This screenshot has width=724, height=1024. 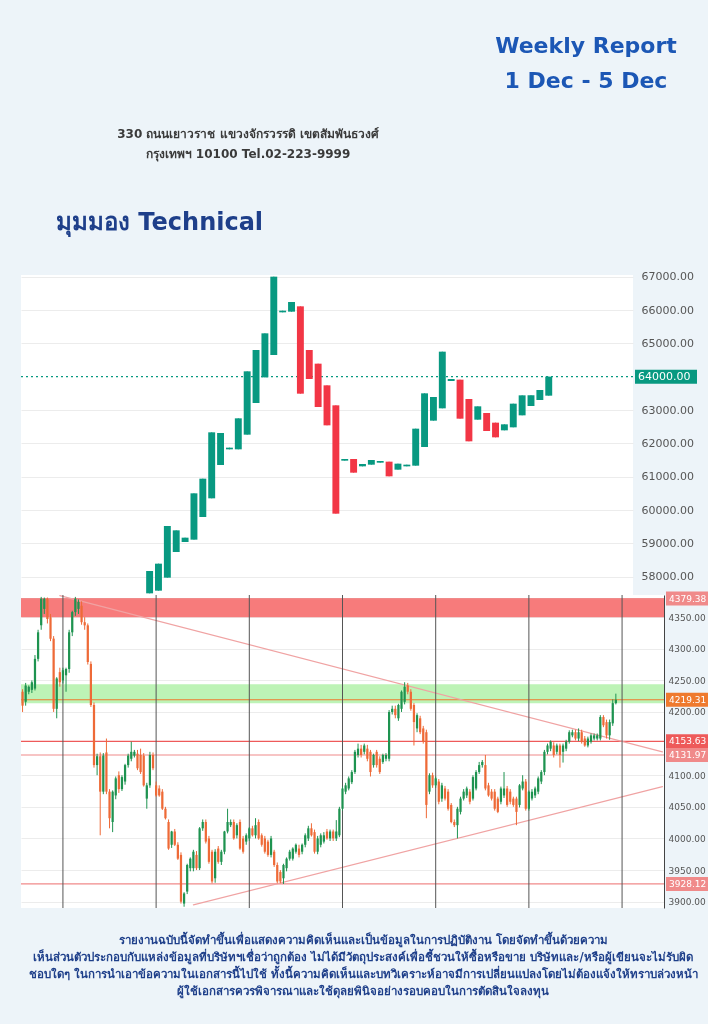 I want to click on chart-title: Weekly Report, so click(x=586, y=45).